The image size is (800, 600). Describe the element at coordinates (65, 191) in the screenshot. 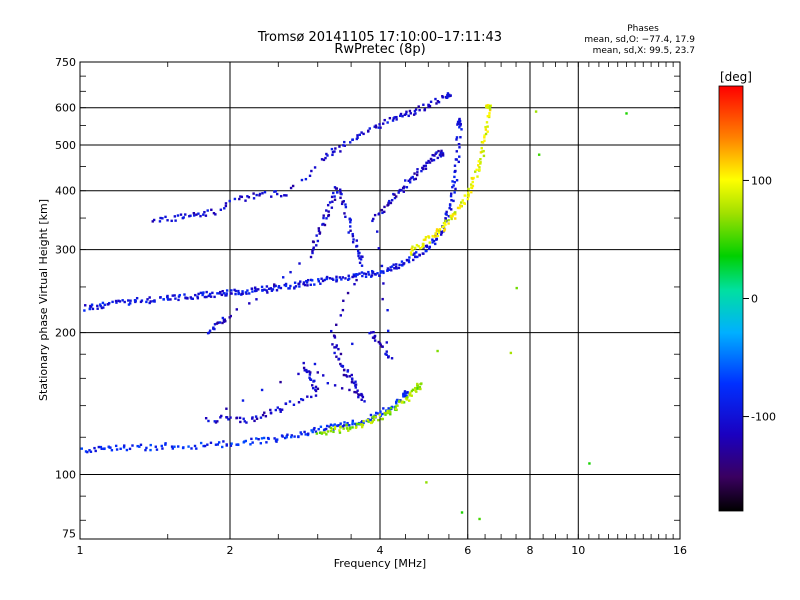

I see `y-tick-label: 400` at that location.